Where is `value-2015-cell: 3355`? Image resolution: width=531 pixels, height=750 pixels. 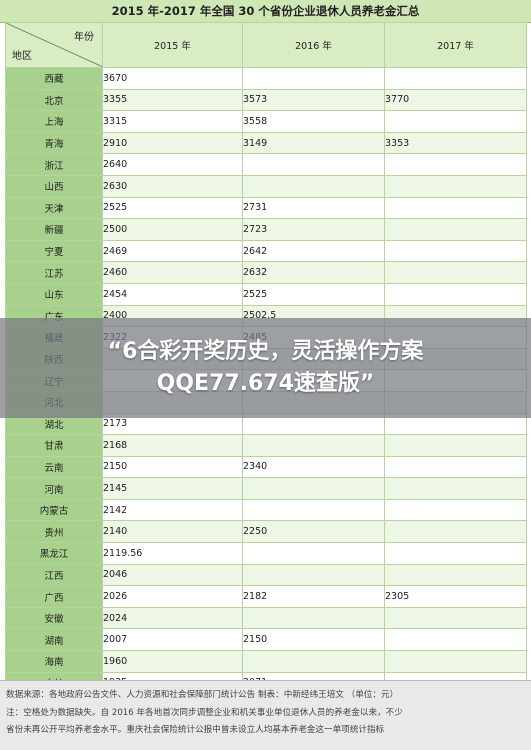
value-2015-cell: 3355 is located at coordinates (172, 100).